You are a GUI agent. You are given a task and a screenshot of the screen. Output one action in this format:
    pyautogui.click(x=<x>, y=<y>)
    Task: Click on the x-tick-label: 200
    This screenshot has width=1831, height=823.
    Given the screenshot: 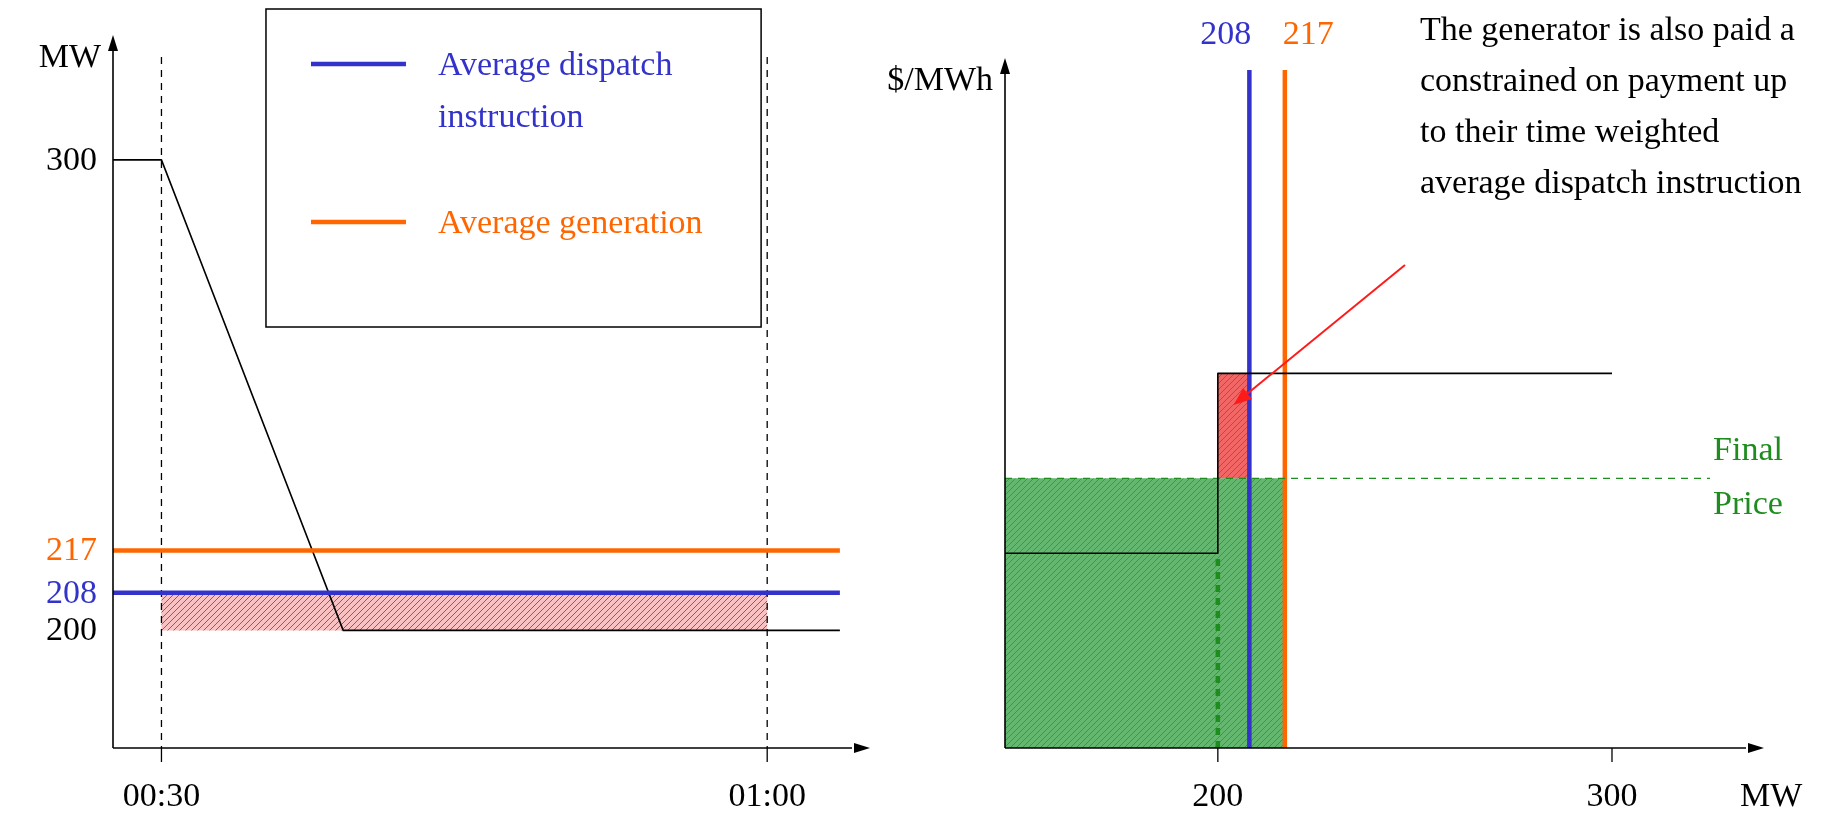 What is the action you would take?
    pyautogui.click(x=1218, y=794)
    